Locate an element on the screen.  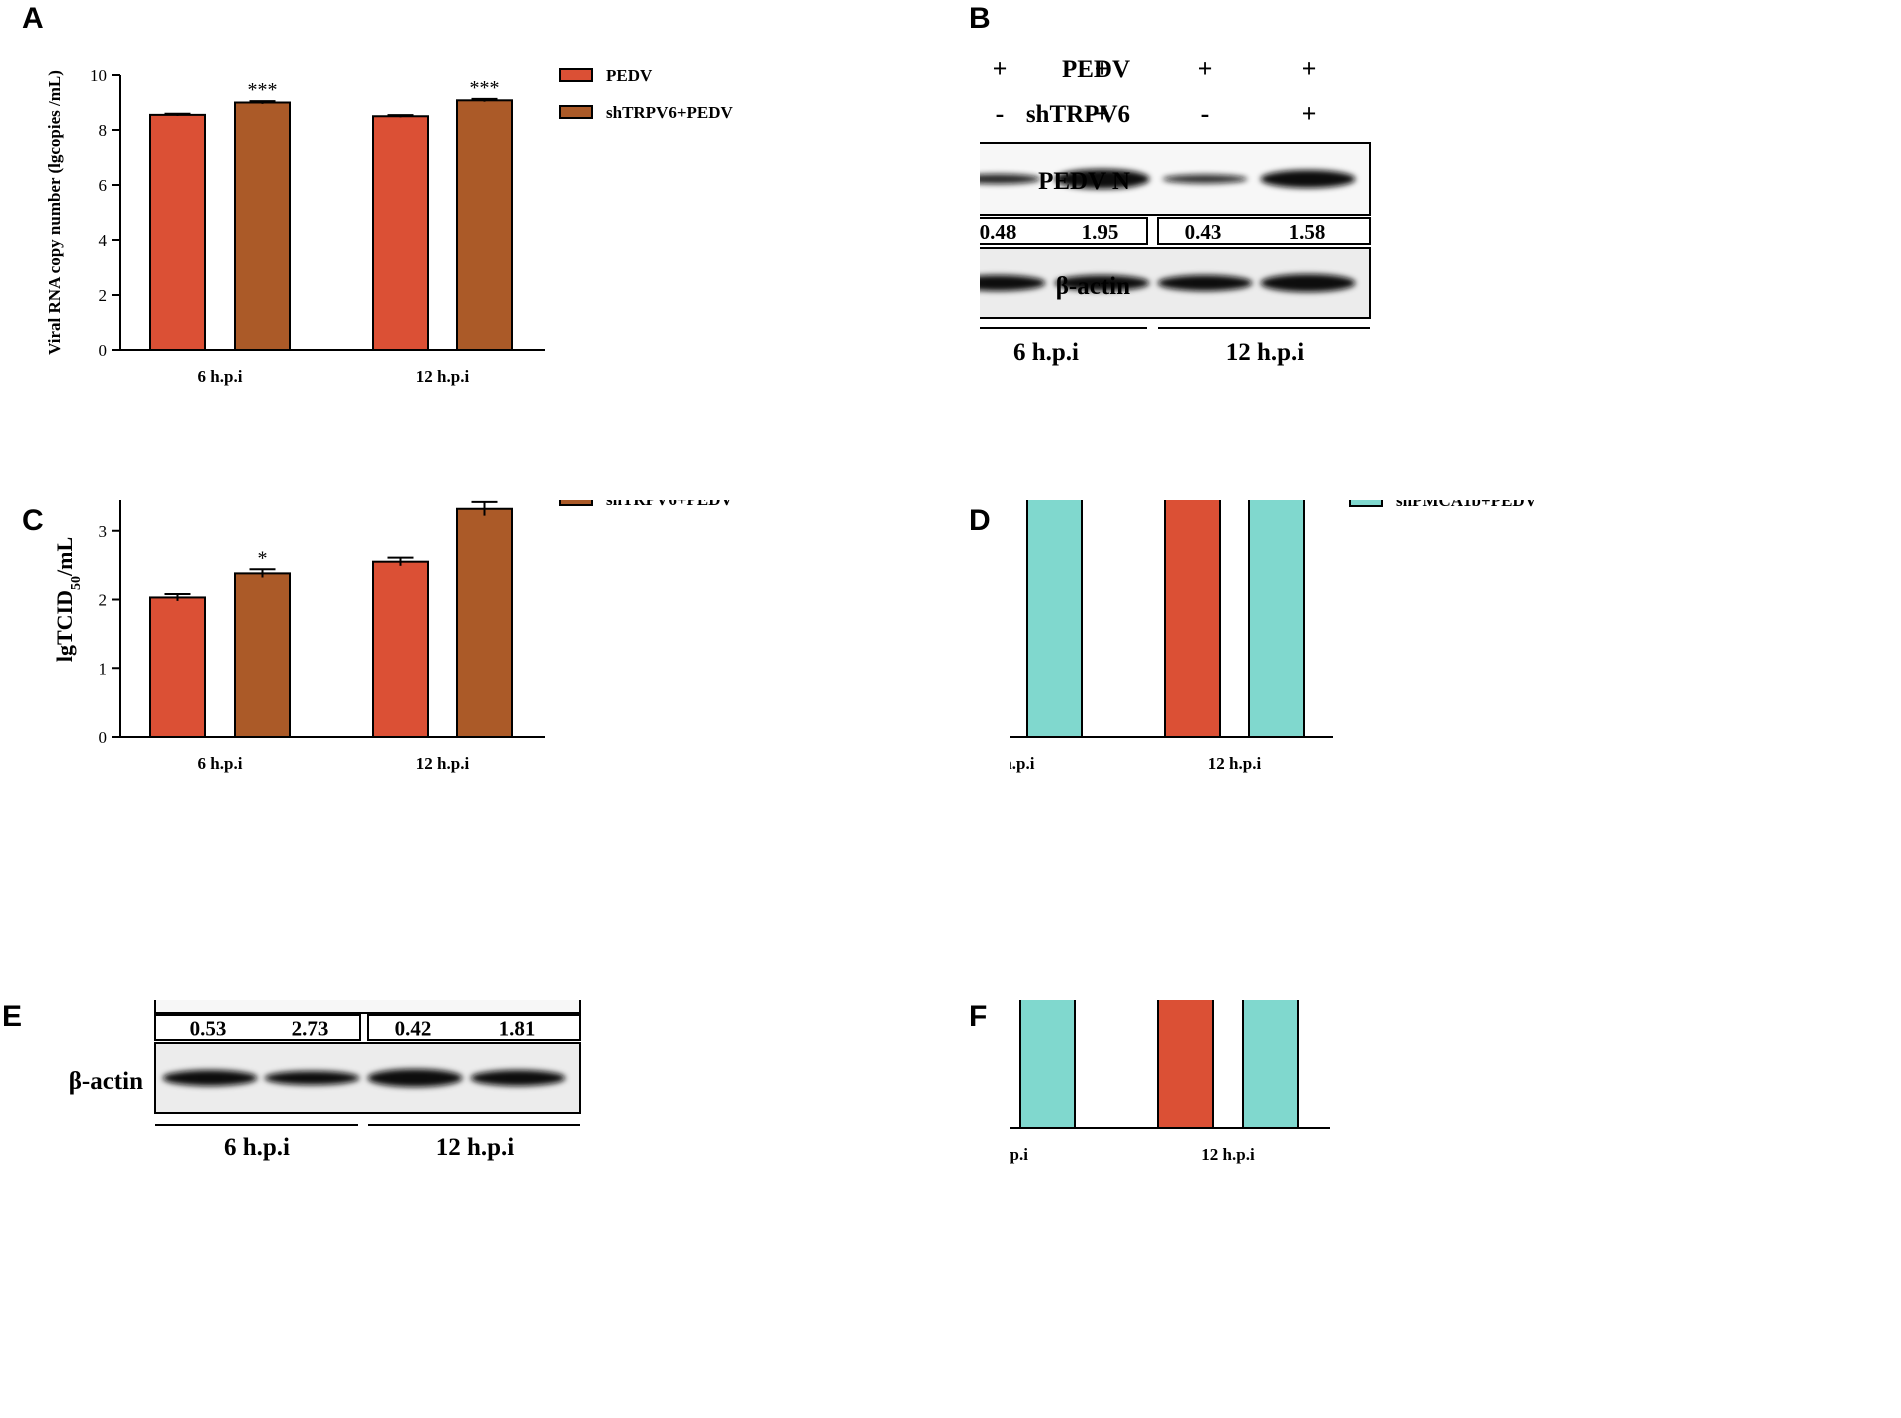
y-axis-label-suffix: /mL is located at coordinates (64, 557).